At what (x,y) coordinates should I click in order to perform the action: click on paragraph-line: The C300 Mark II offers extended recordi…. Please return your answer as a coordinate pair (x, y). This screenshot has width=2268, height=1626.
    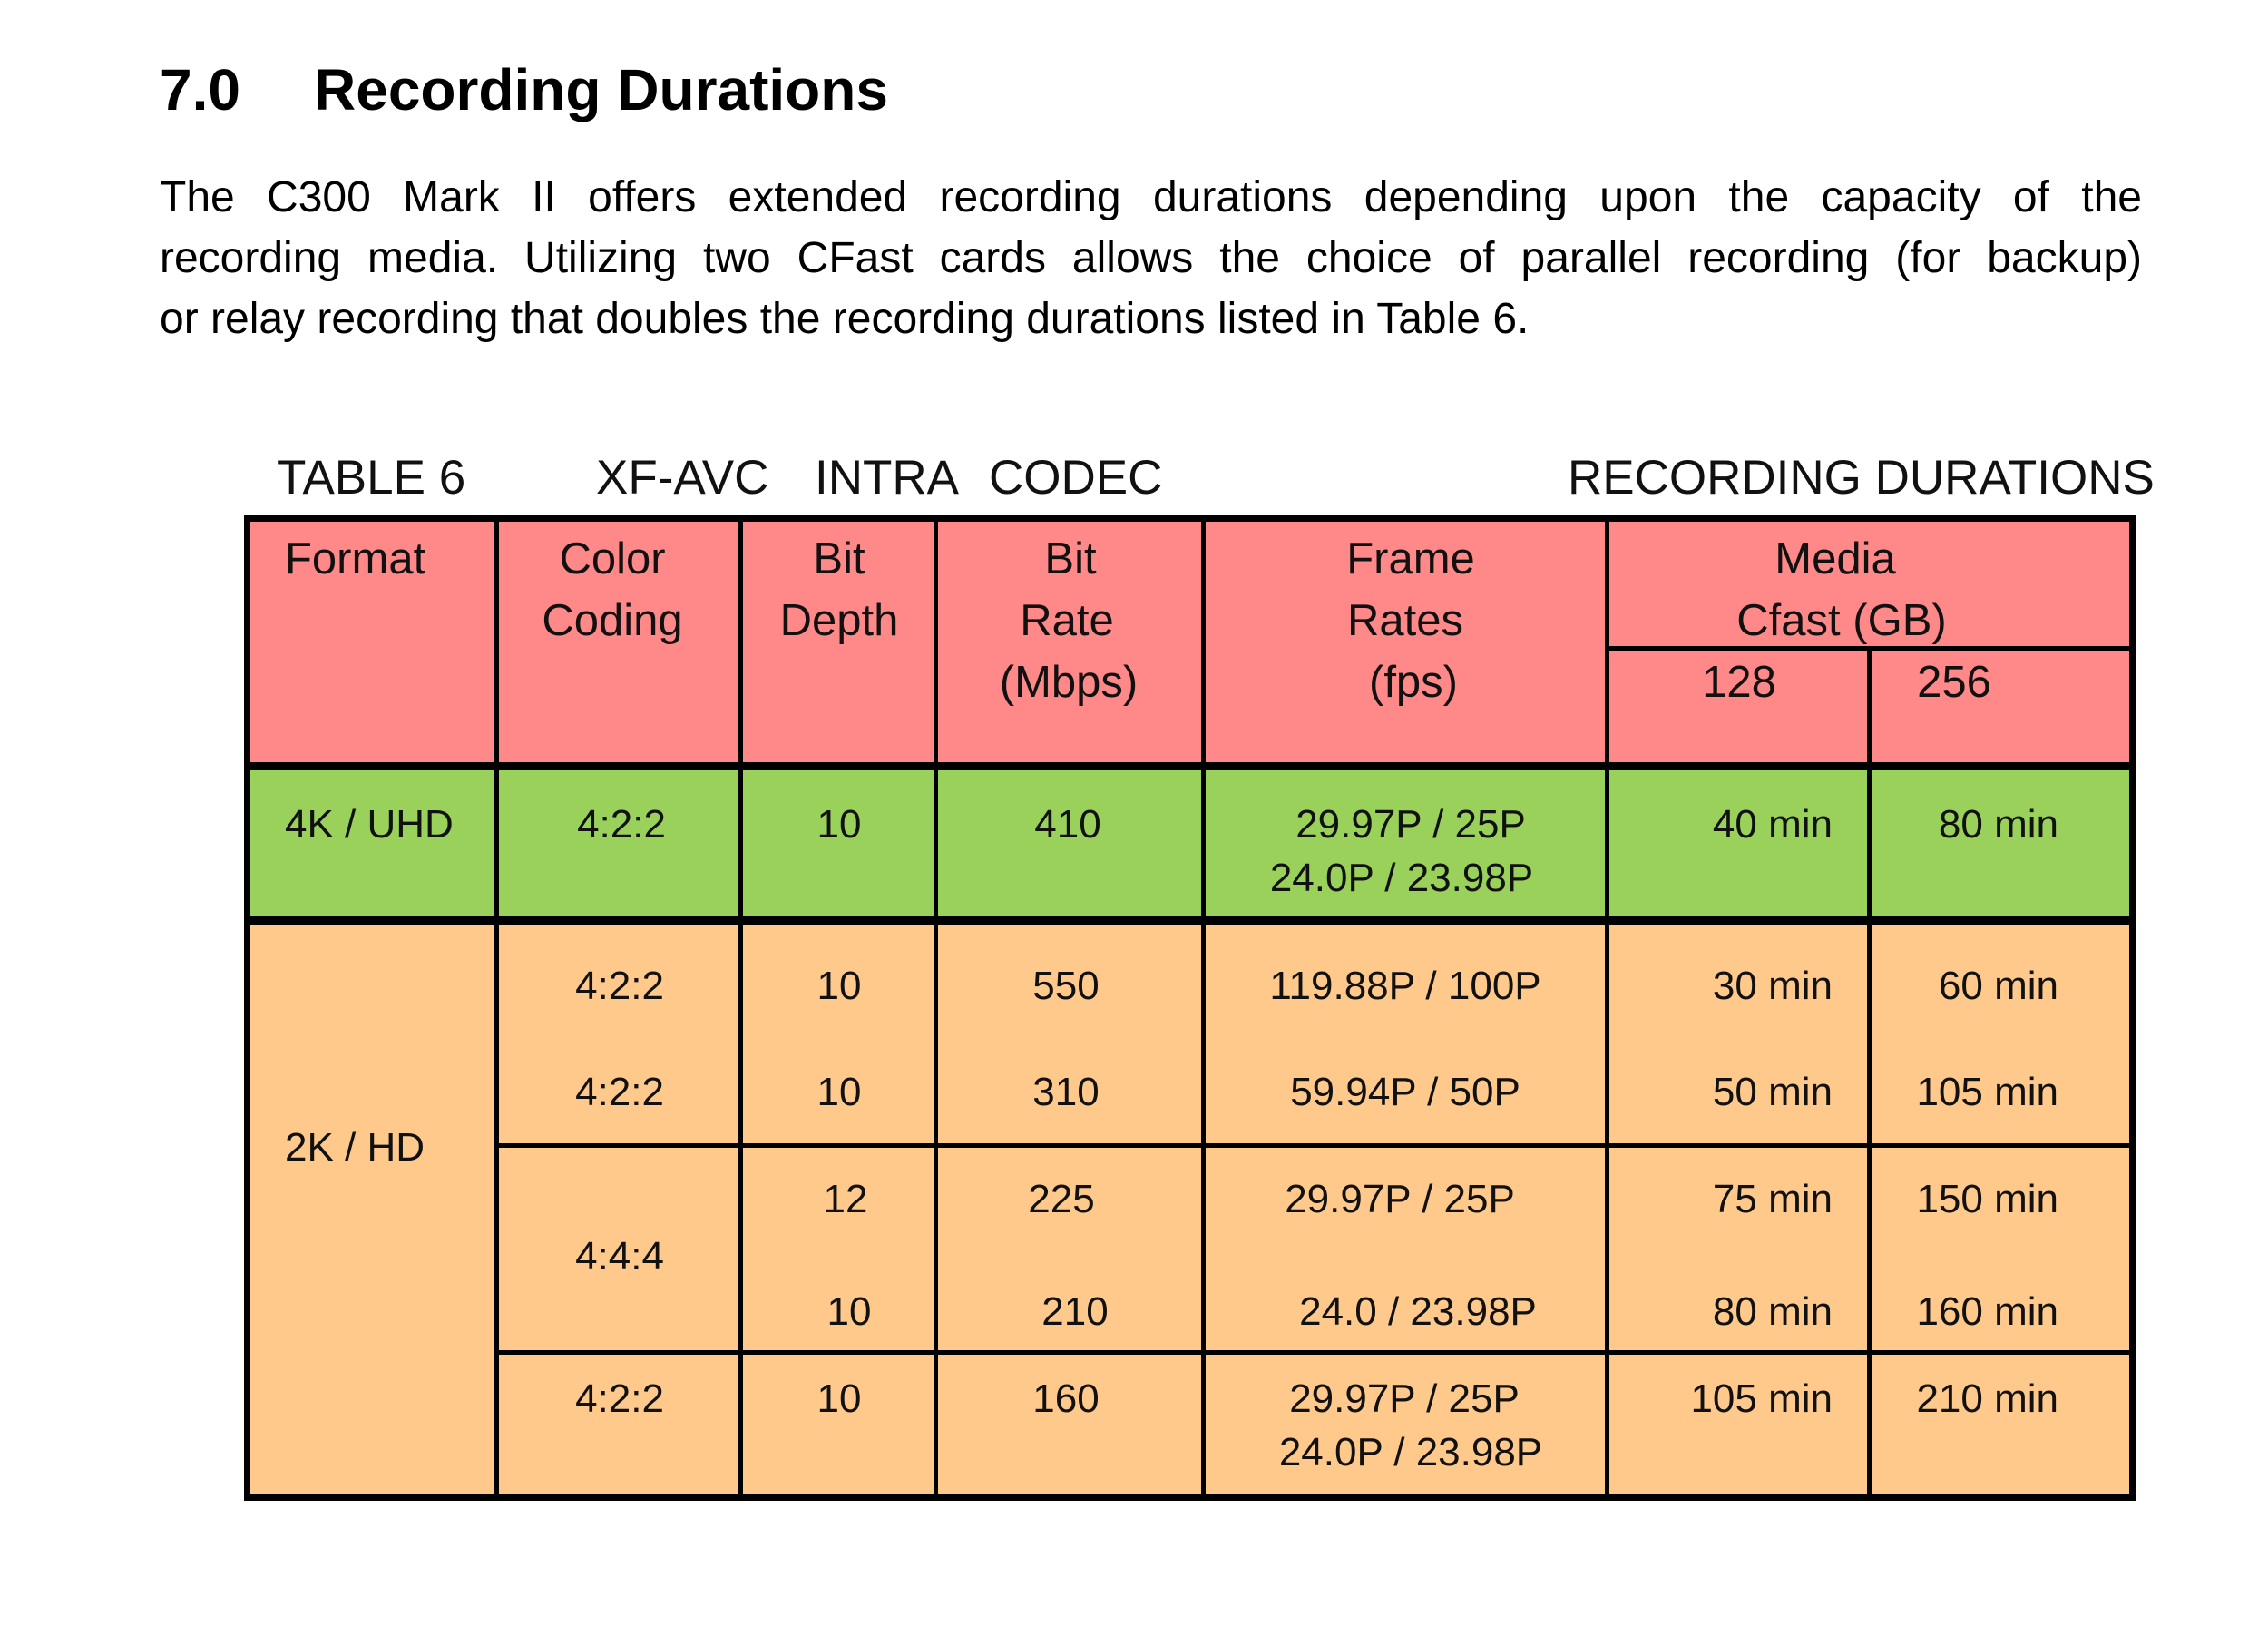
    Looking at the image, I should click on (1151, 197).